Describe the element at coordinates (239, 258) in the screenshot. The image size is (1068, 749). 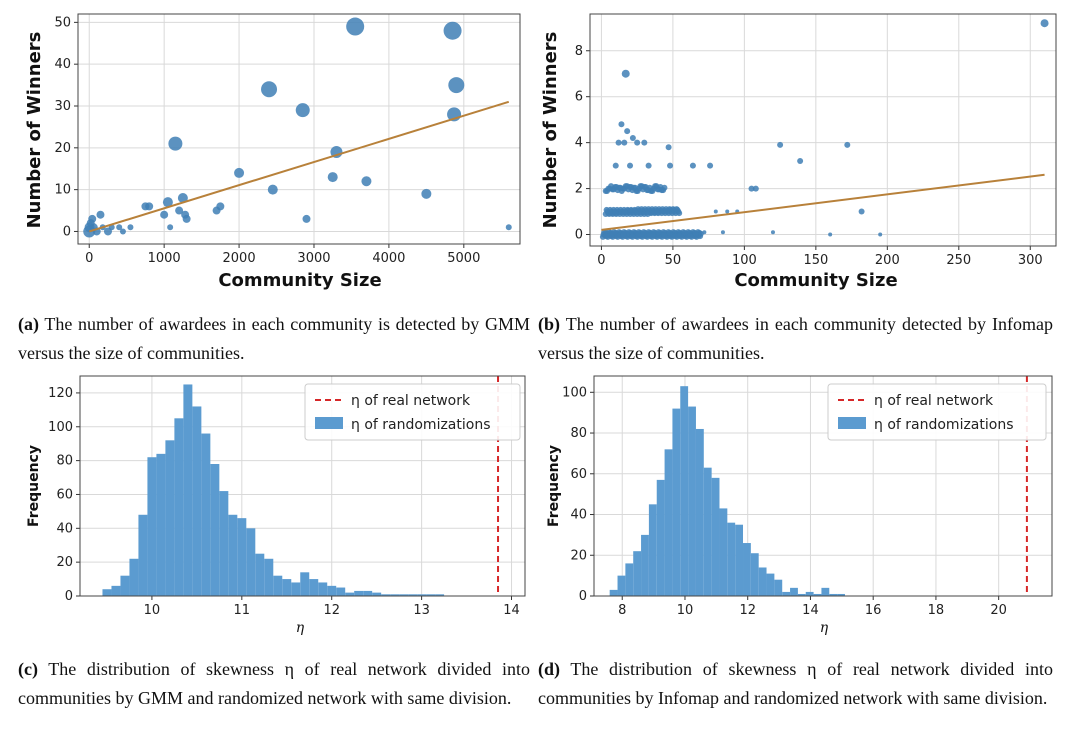
I see `x-tick-label: 2000` at that location.